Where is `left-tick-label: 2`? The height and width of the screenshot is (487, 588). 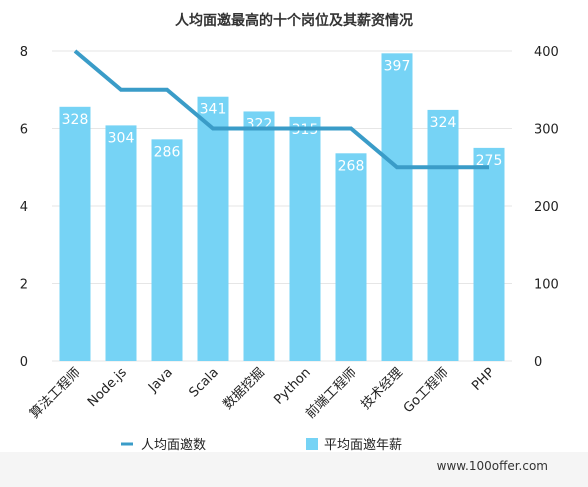
left-tick-label: 2 is located at coordinates (24, 285).